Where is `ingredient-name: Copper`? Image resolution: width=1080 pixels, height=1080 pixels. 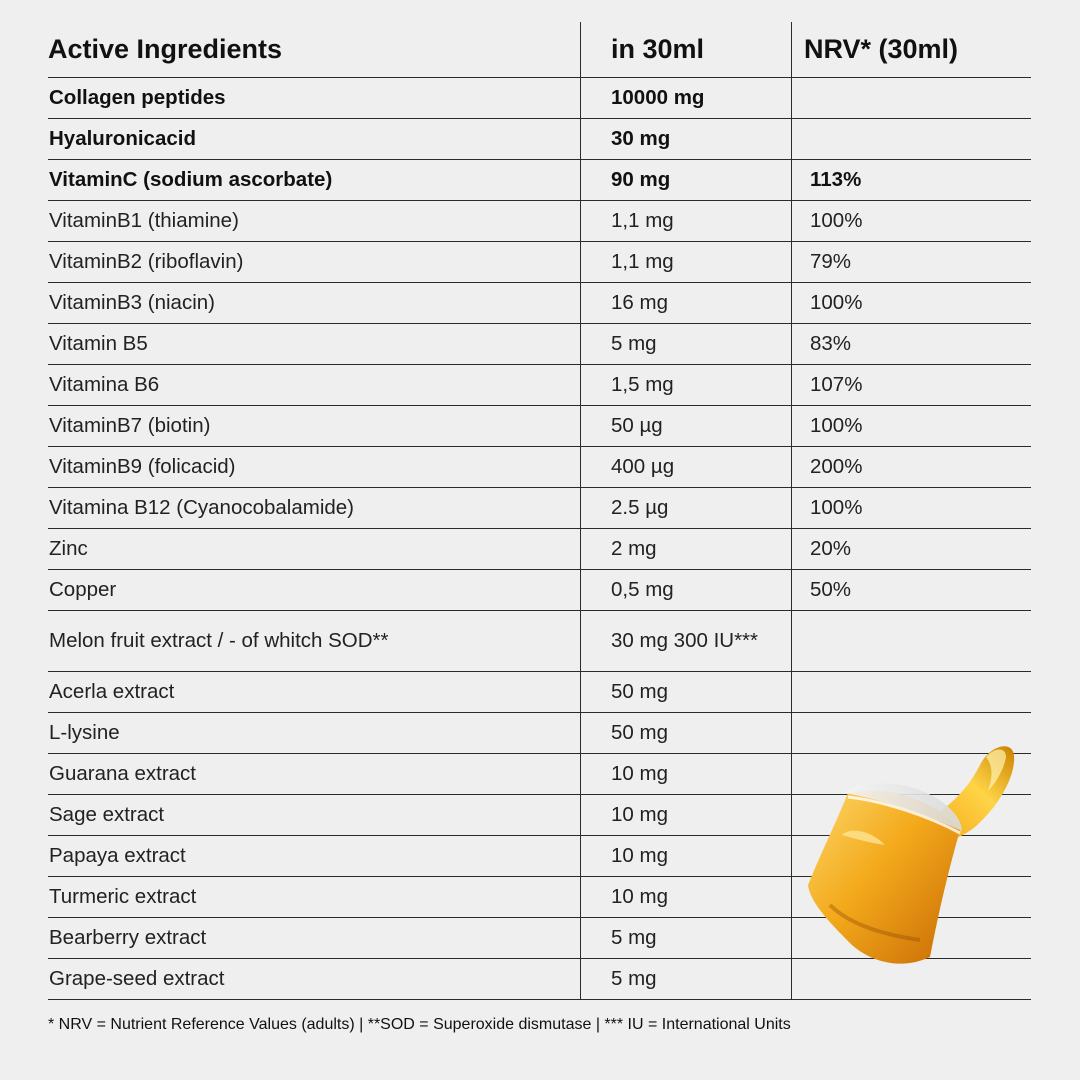
ingredient-name: Copper is located at coordinates (83, 589).